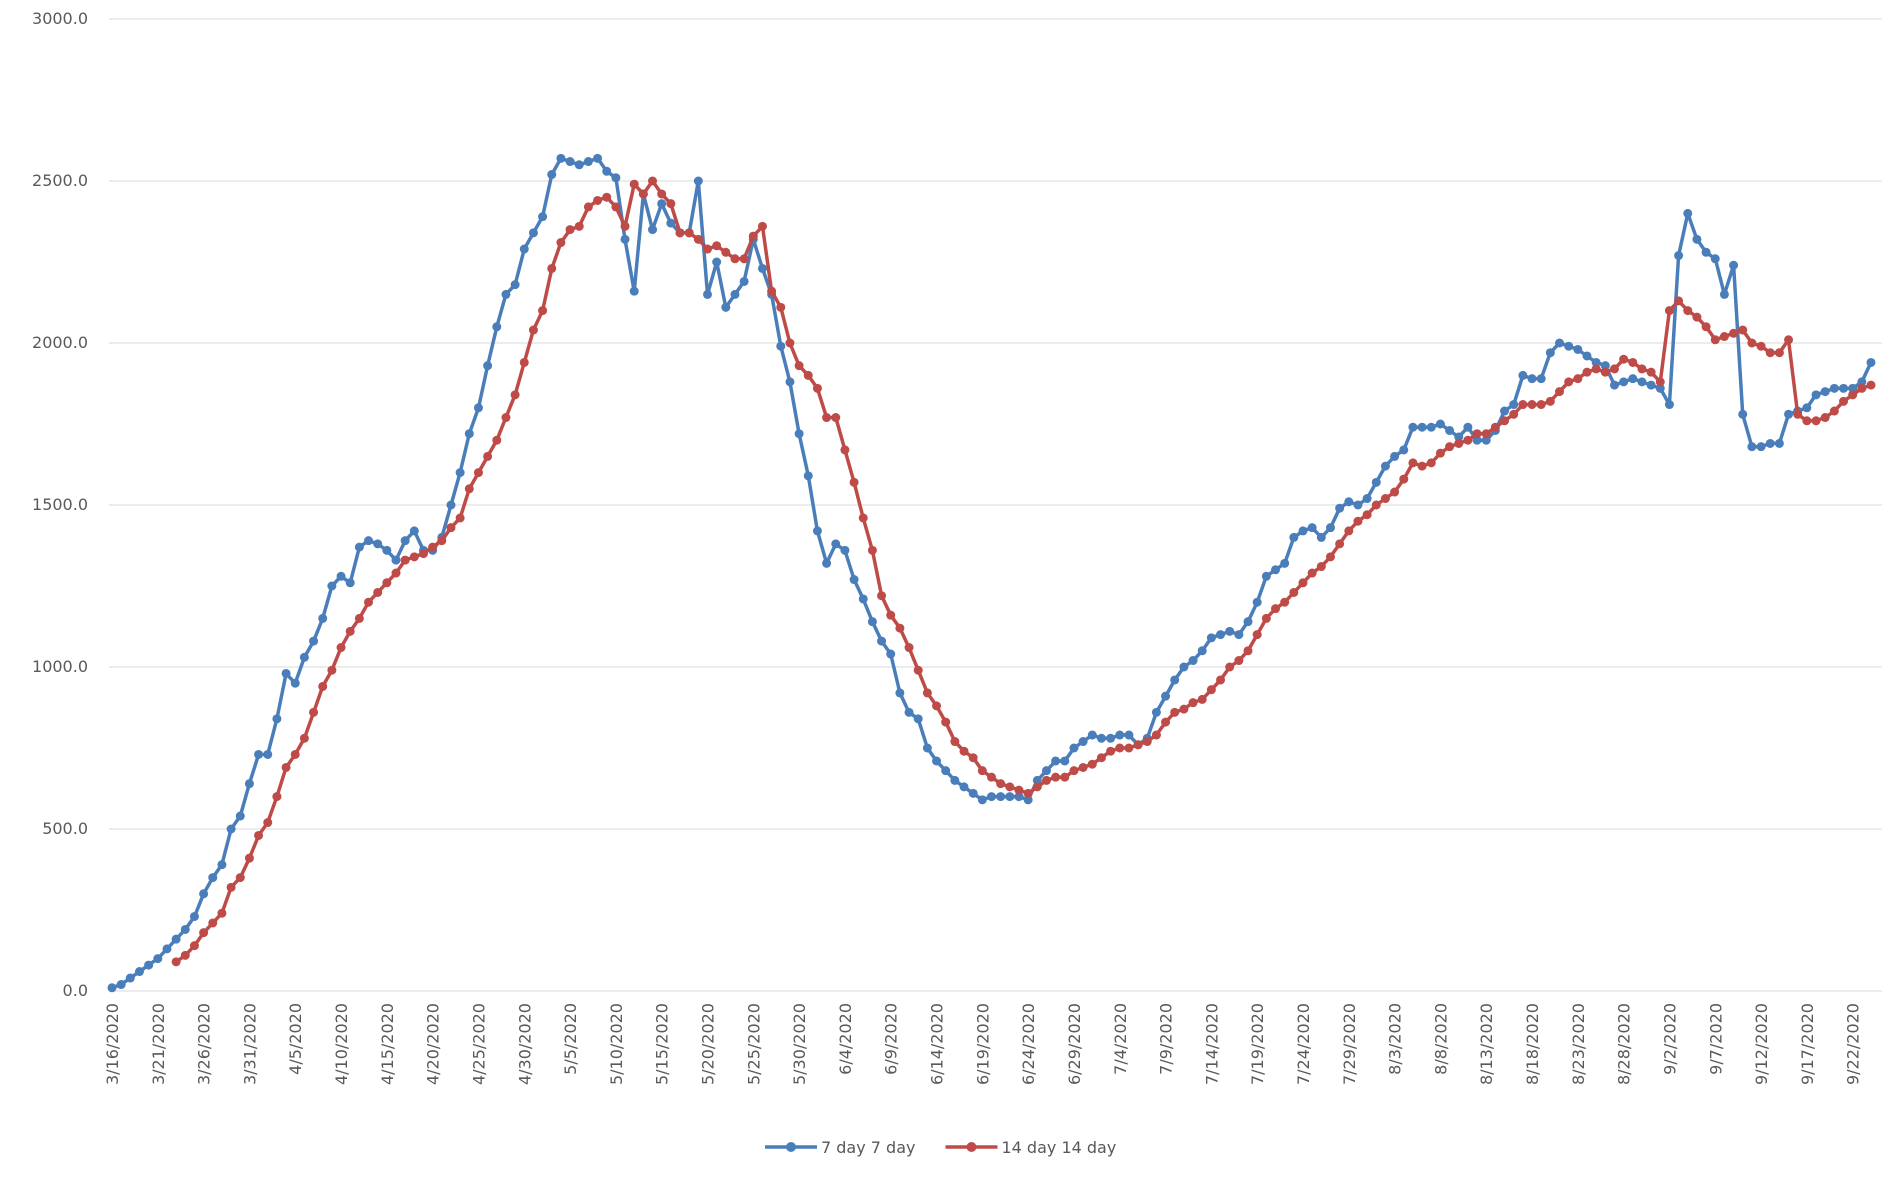 Image resolution: width=1904 pixels, height=1181 pixels. I want to click on x-tick-label: 6/29/2020, so click(1074, 1044).